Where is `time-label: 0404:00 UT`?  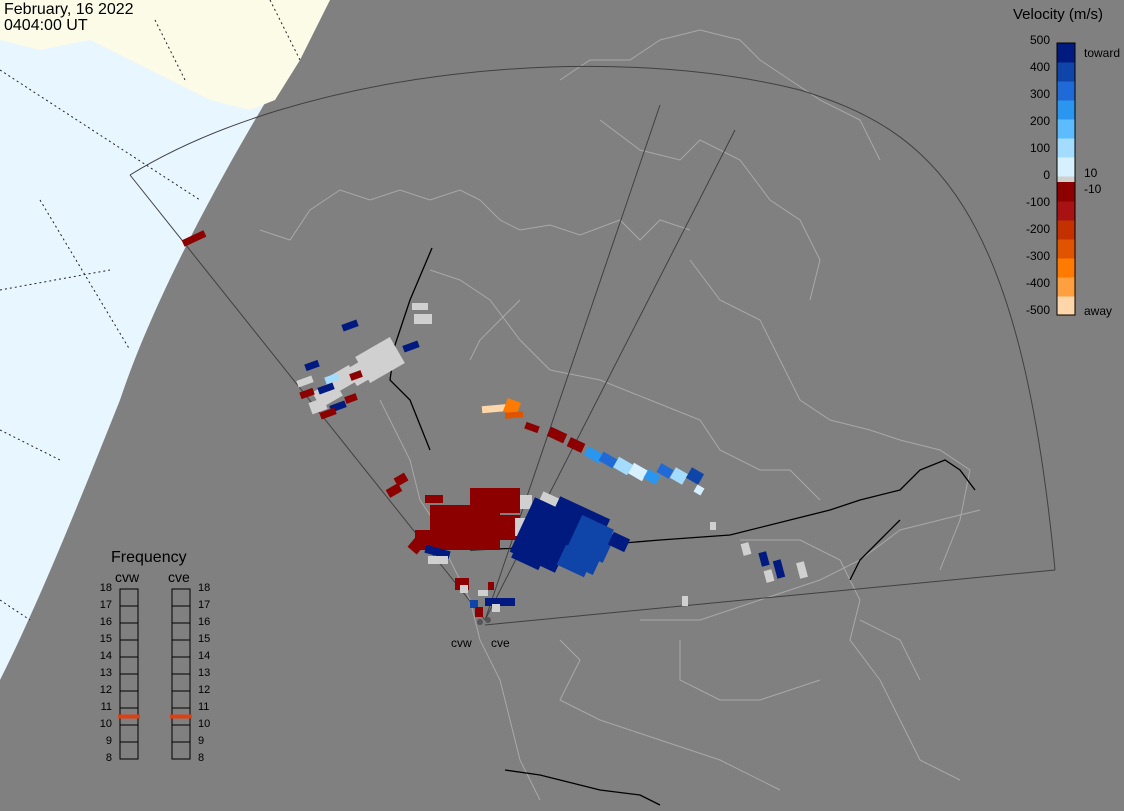
time-label: 0404:00 UT is located at coordinates (46, 25).